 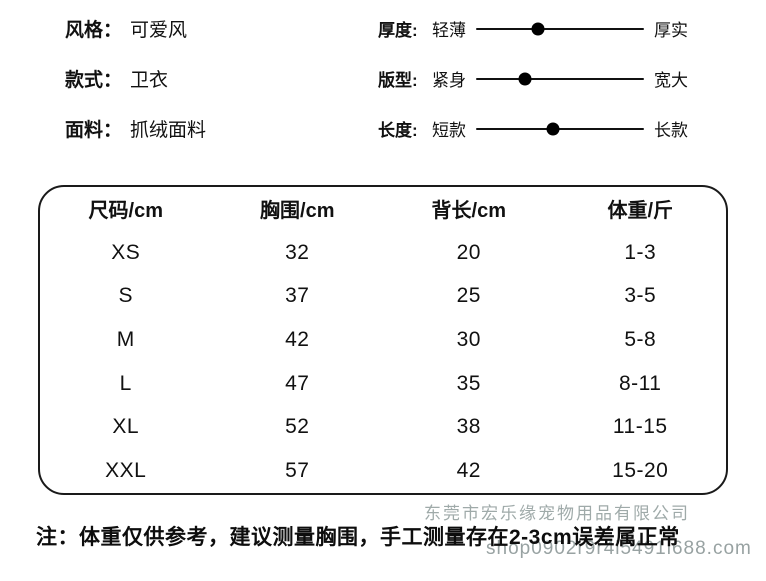 I want to click on slider-fit: 版型: 紧身 宽大, so click(x=533, y=78).